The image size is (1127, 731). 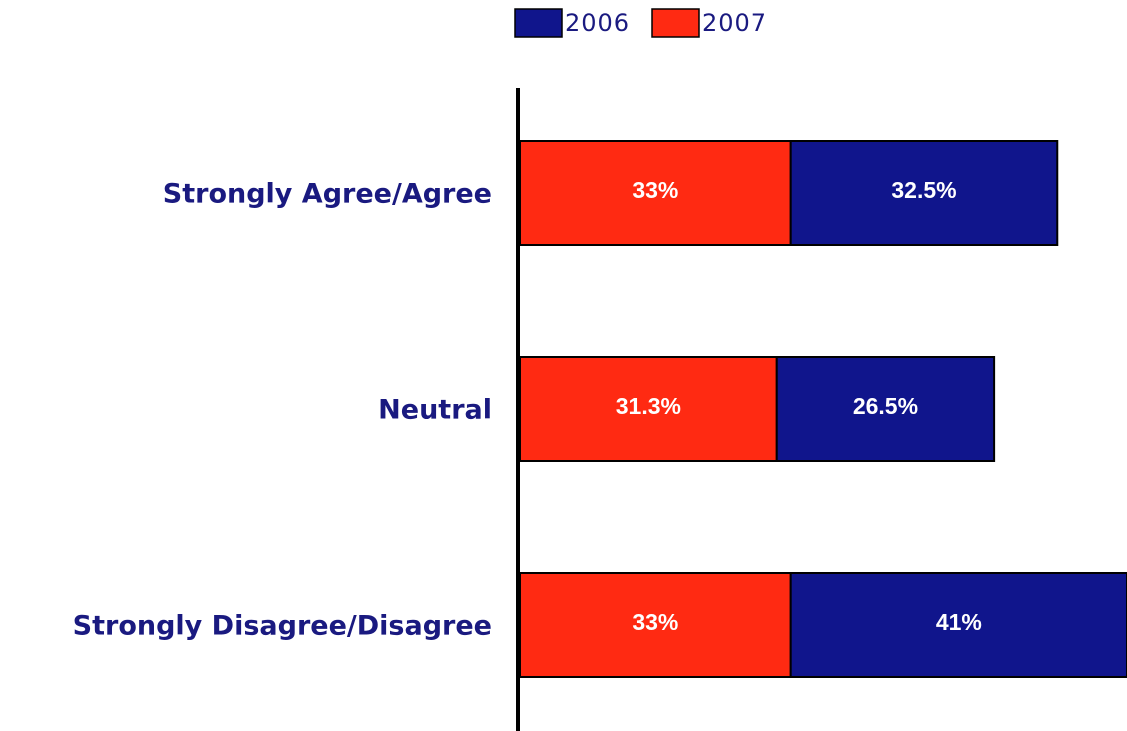 I want to click on category-label: Strongly Agree/Agree, so click(x=327, y=194).